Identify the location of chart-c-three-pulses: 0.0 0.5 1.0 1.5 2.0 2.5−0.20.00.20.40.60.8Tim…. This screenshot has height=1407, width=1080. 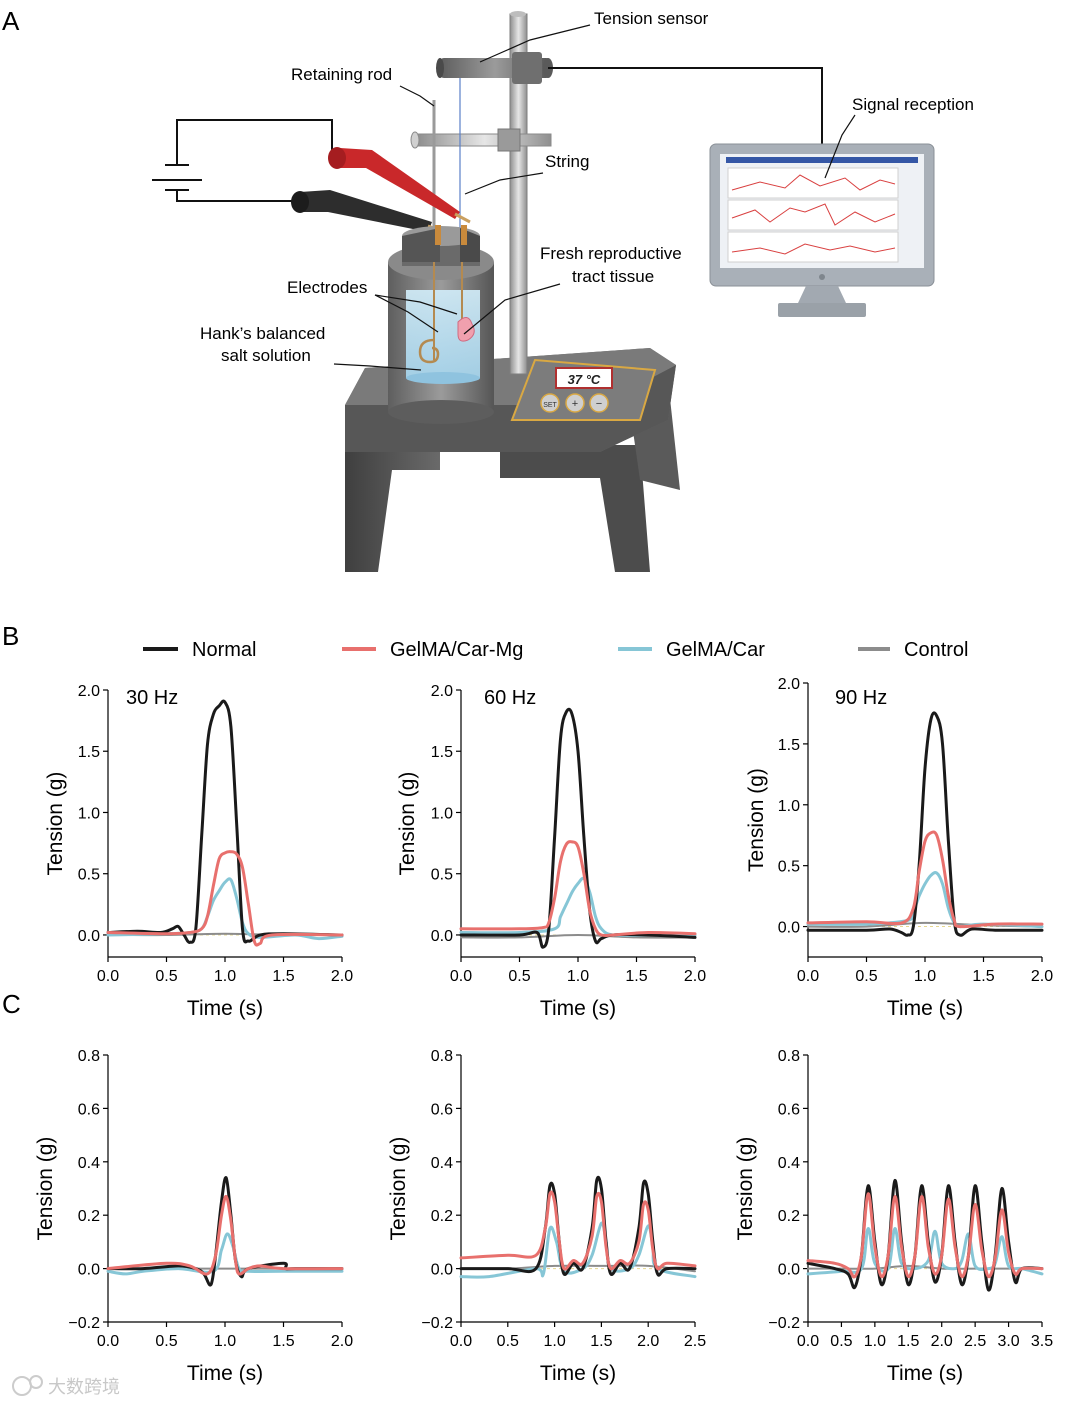
(546, 1216).